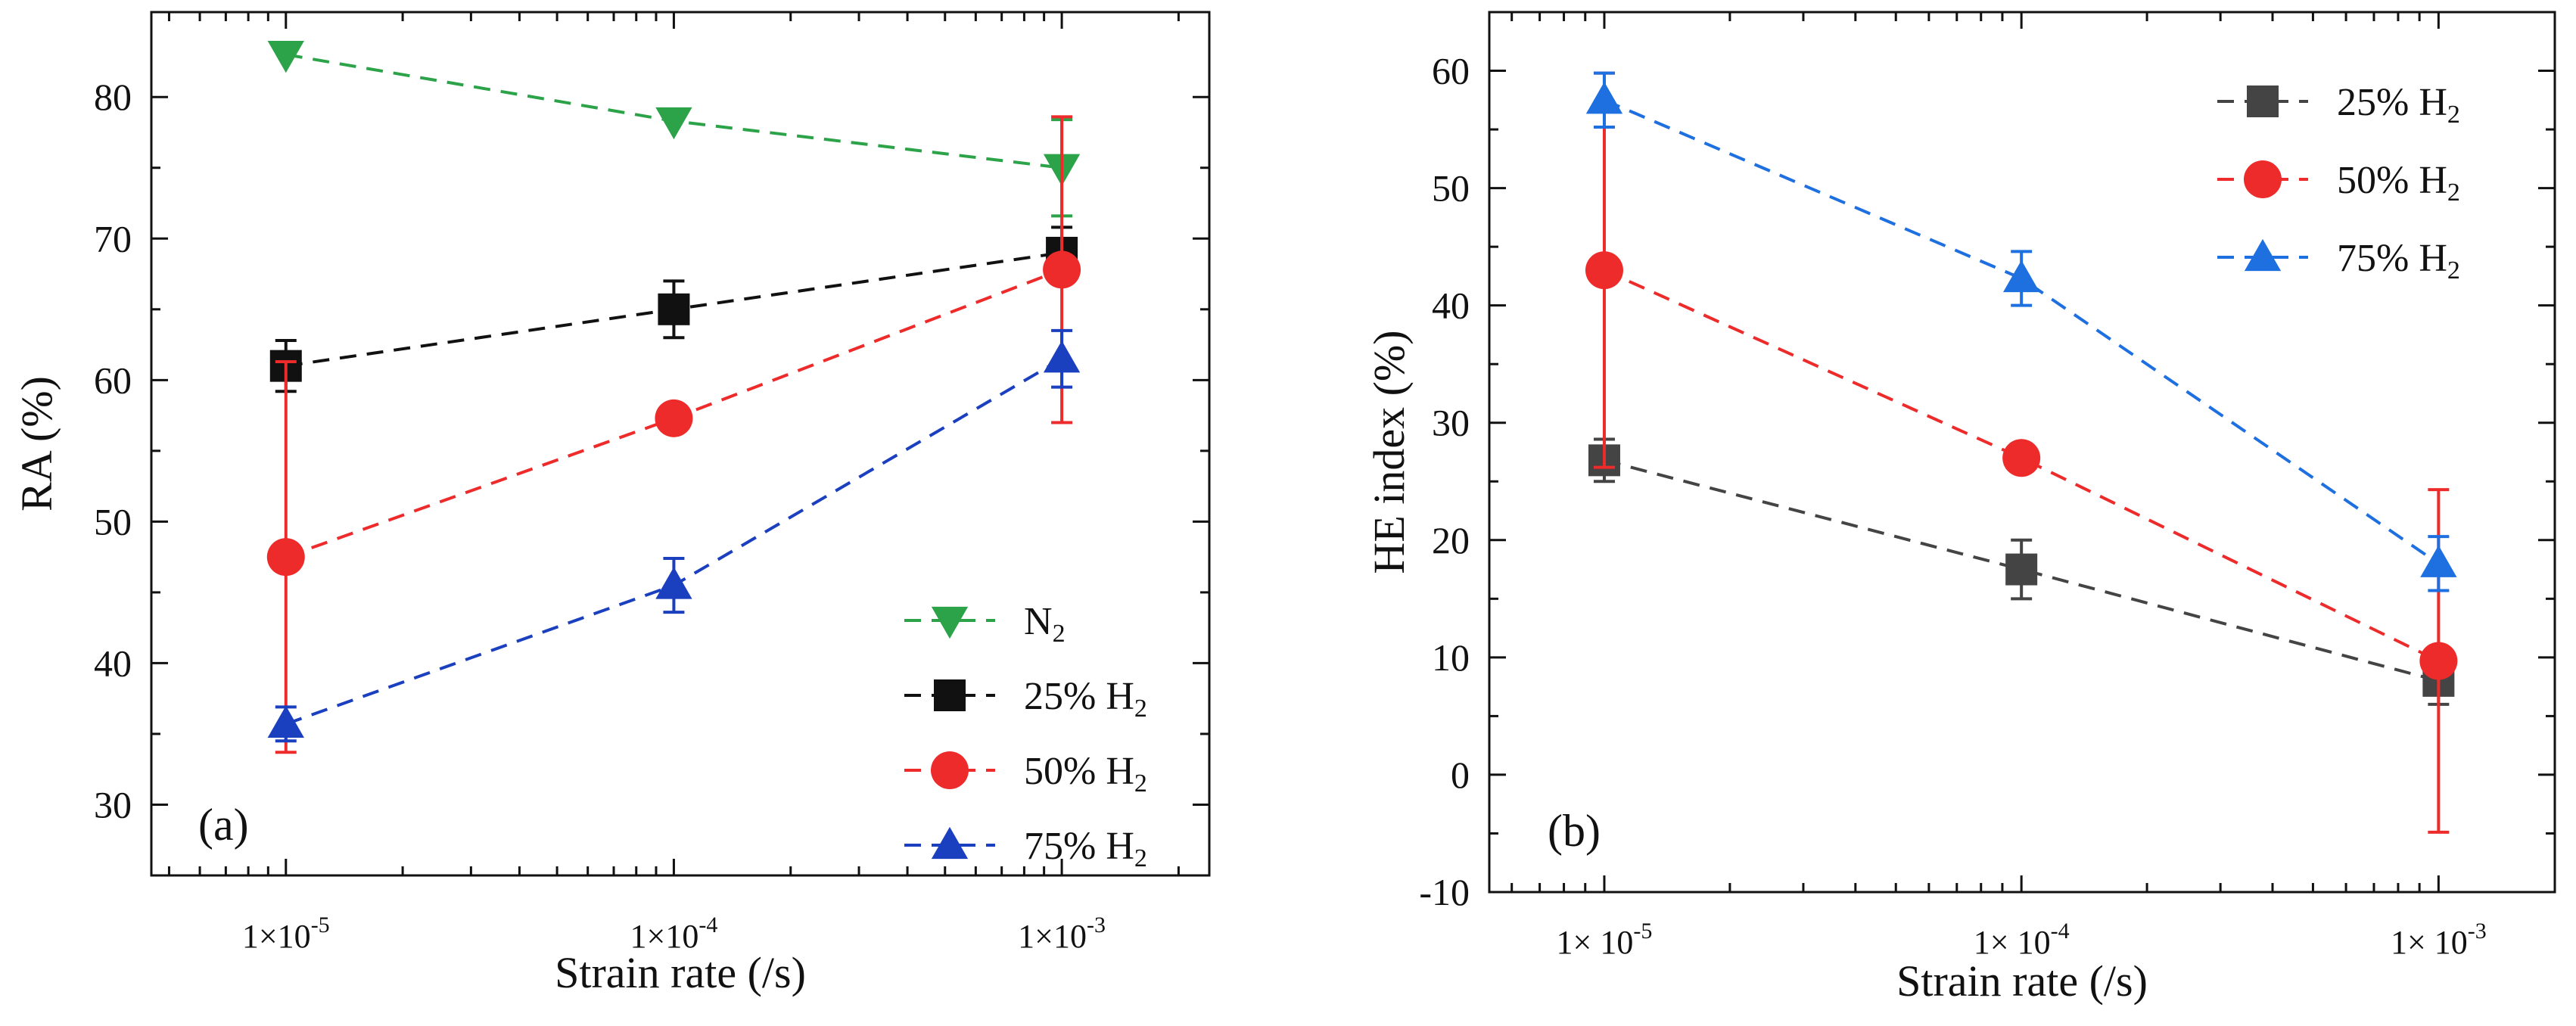 The width and height of the screenshot is (2576, 1026). I want to click on panel-a-series-75-h2, so click(674, 535).